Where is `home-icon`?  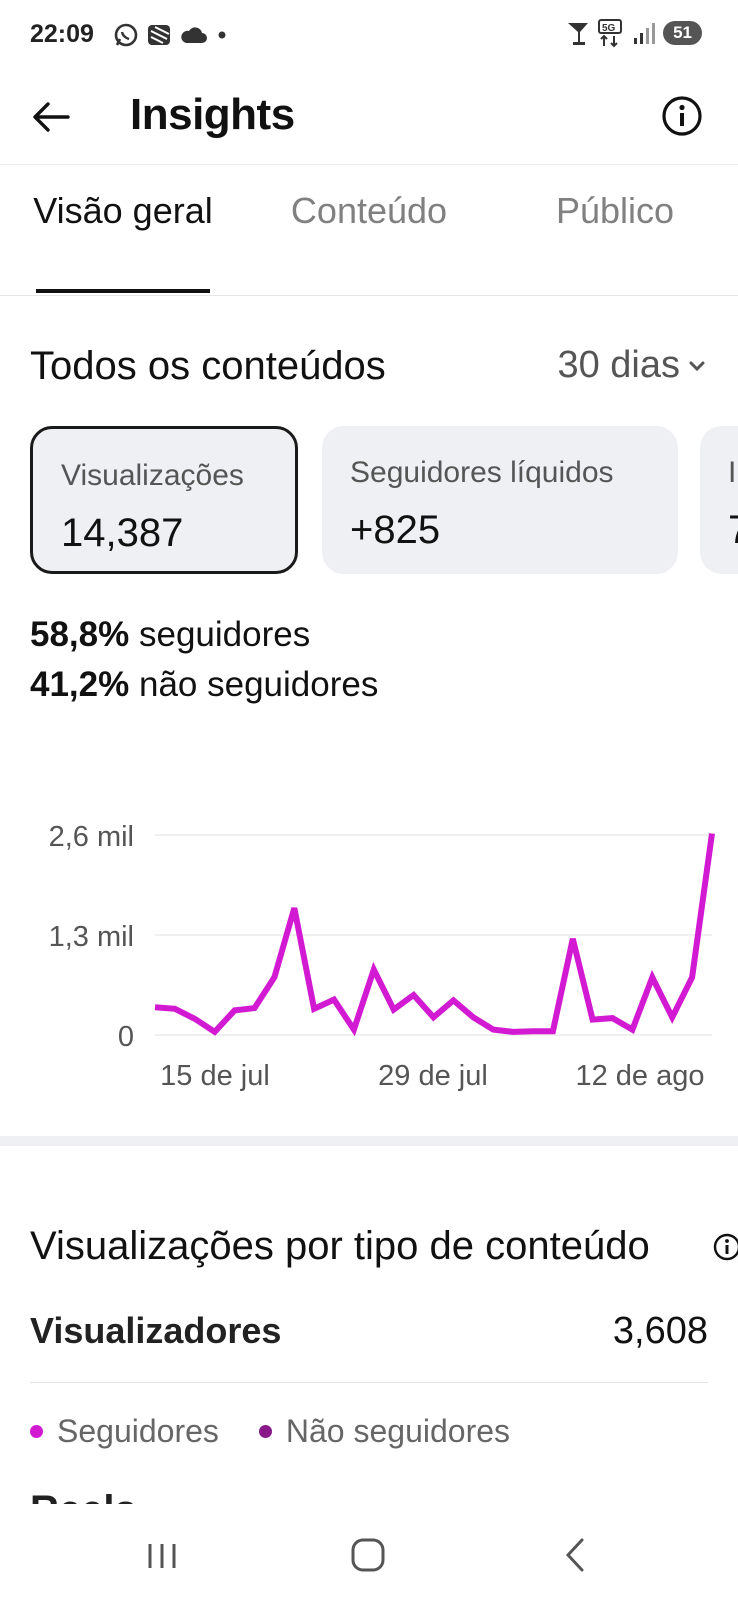 home-icon is located at coordinates (368, 1555).